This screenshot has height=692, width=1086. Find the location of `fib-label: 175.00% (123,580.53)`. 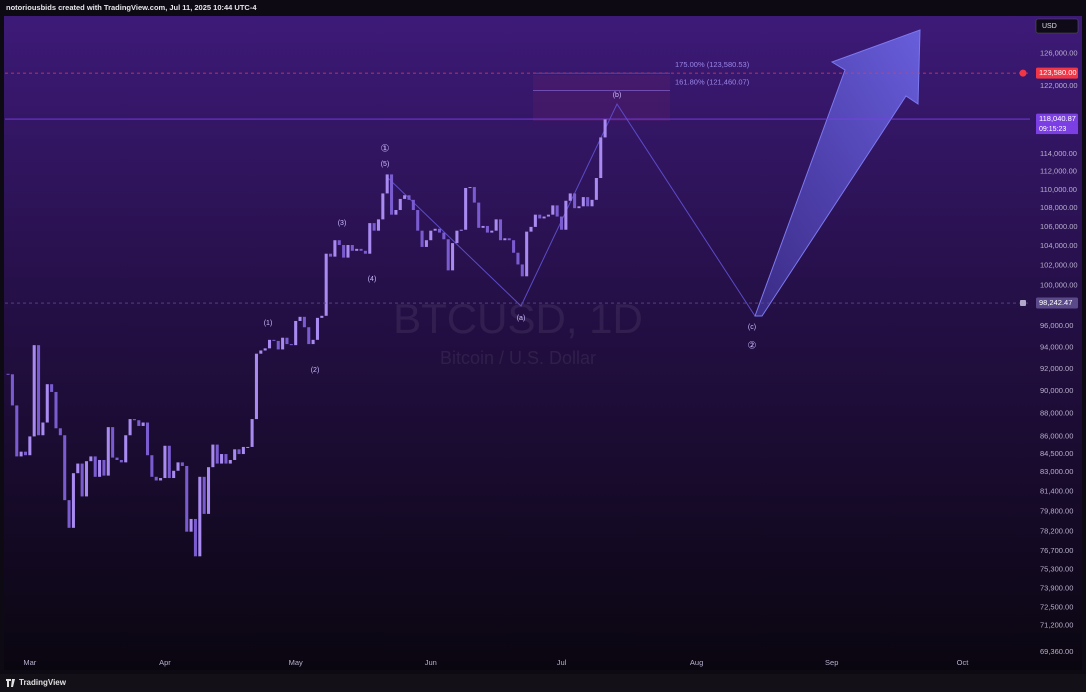

fib-label: 175.00% (123,580.53) is located at coordinates (712, 64).